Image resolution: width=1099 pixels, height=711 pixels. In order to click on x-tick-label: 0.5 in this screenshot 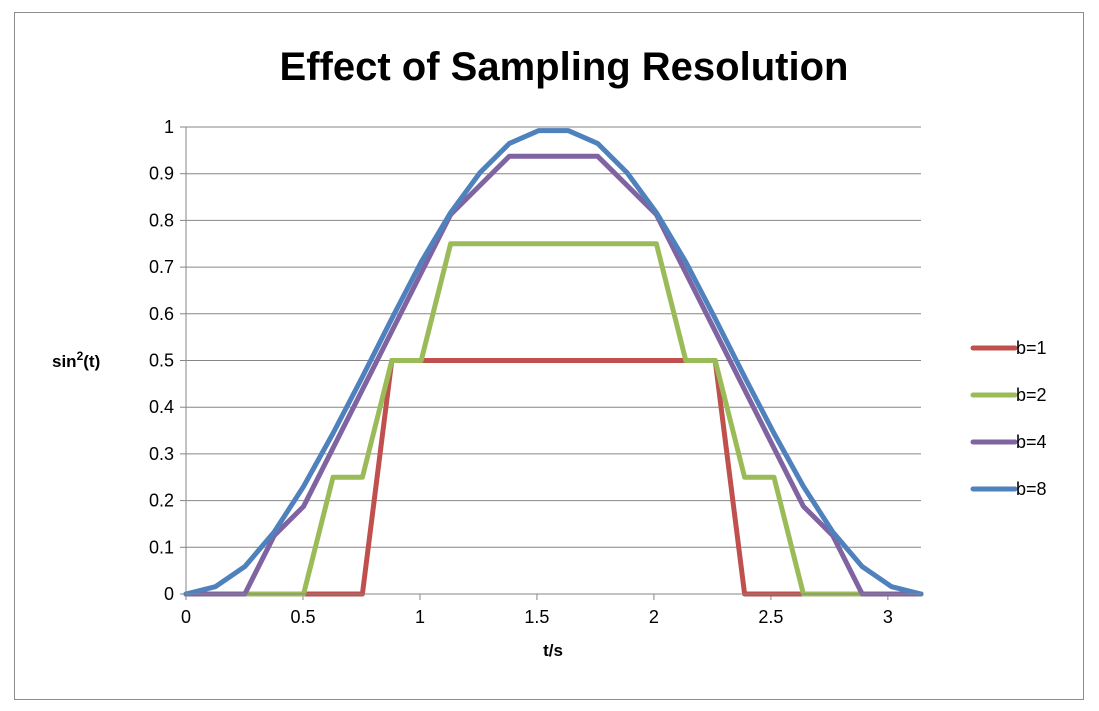, I will do `click(302, 617)`.